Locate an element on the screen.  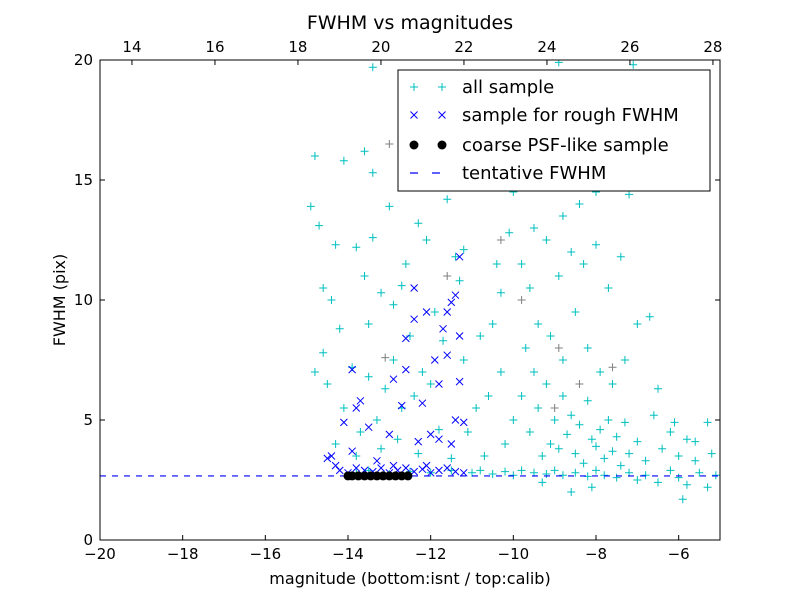
top-x-tick-label: 20 is located at coordinates (380, 47).